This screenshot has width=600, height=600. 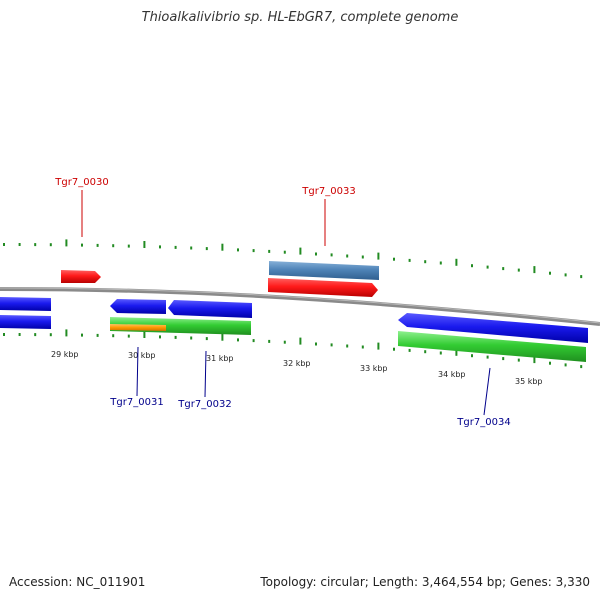 I want to click on gene-label-tgr7-0031: Tgr7_0031, so click(x=136, y=402).